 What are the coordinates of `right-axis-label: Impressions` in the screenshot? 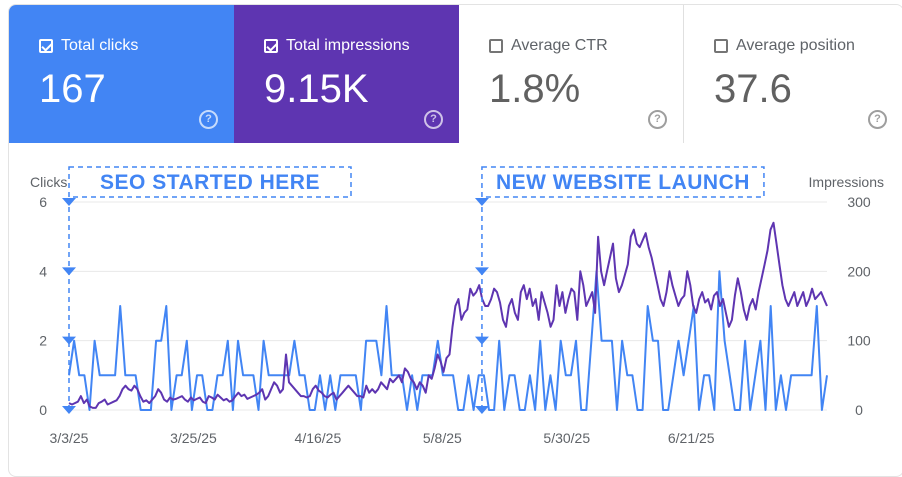 It's located at (846, 182).